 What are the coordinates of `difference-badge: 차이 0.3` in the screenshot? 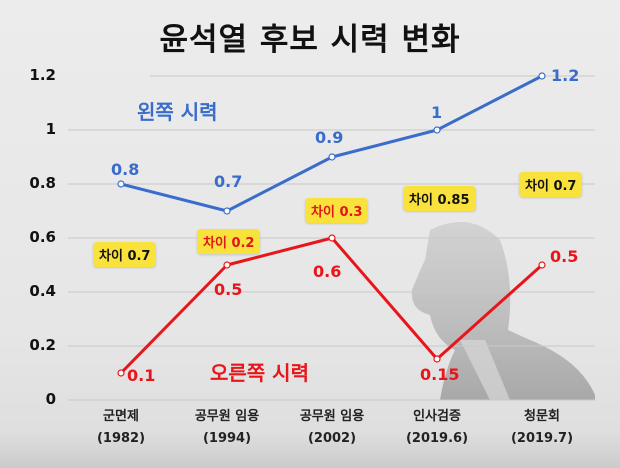 It's located at (337, 210).